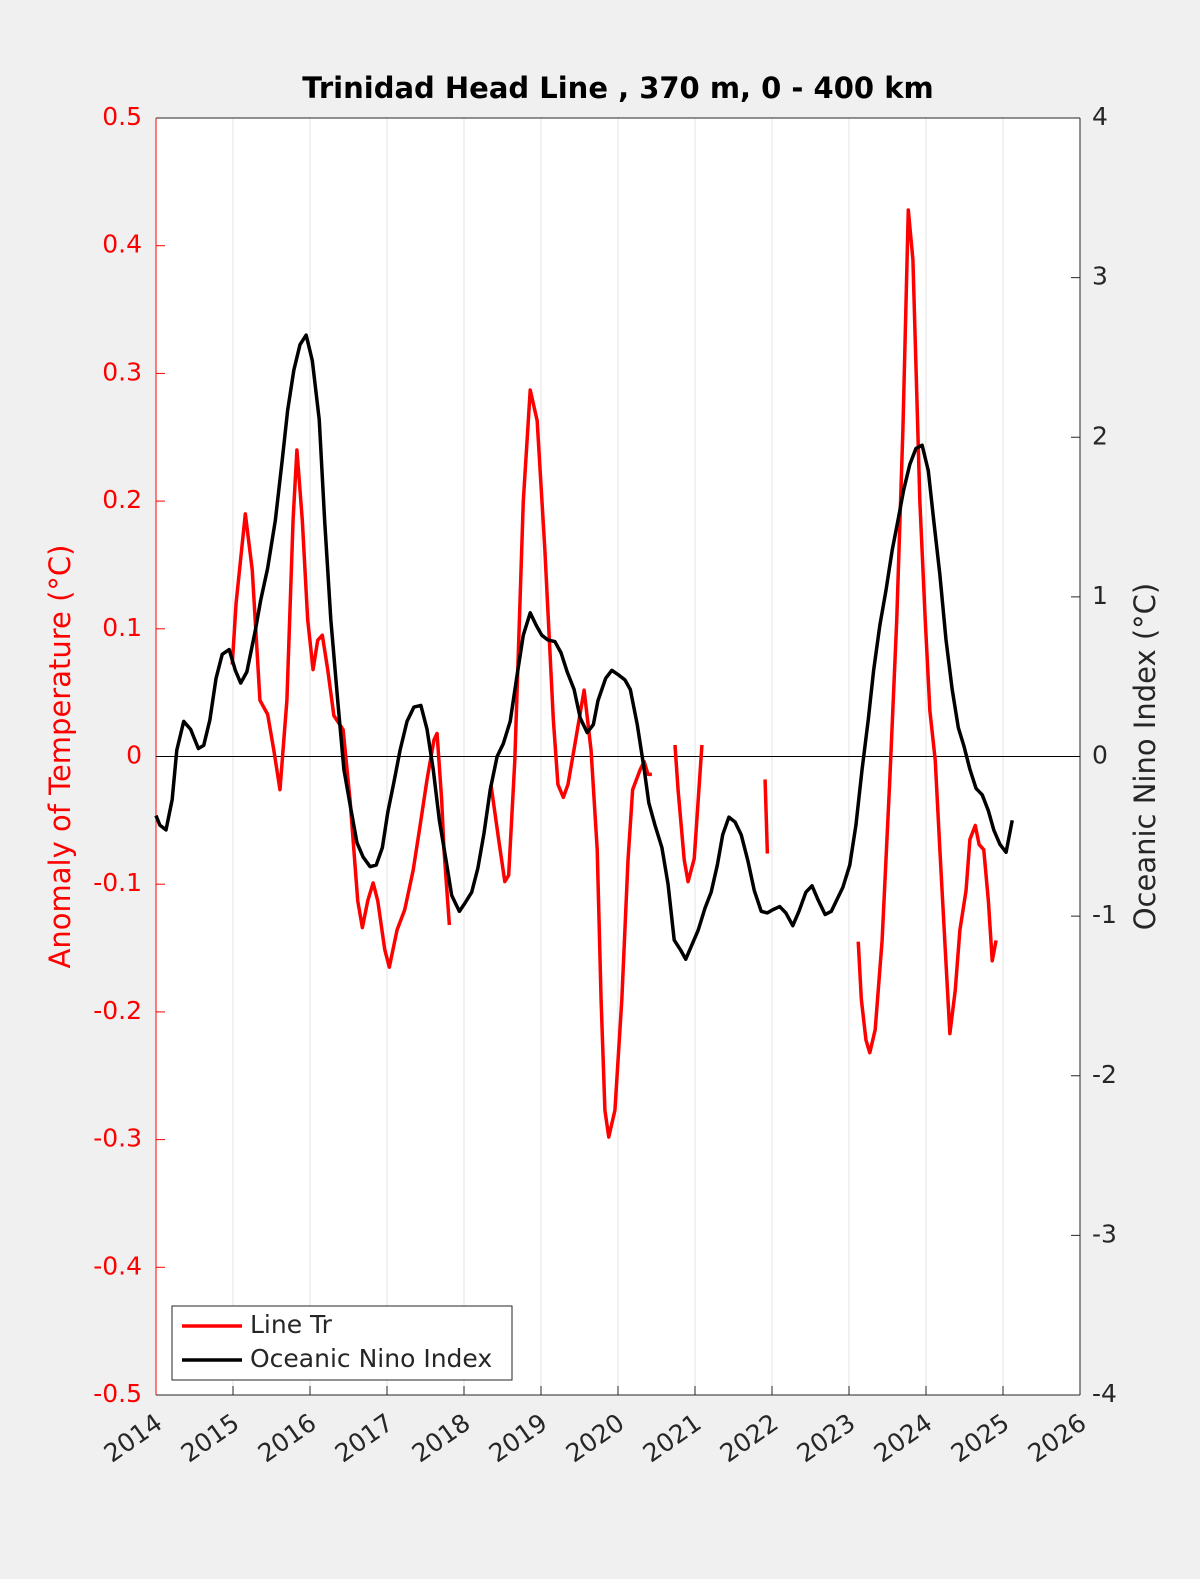  I want to click on x-tick-label: 2026, so click(1057, 1438).